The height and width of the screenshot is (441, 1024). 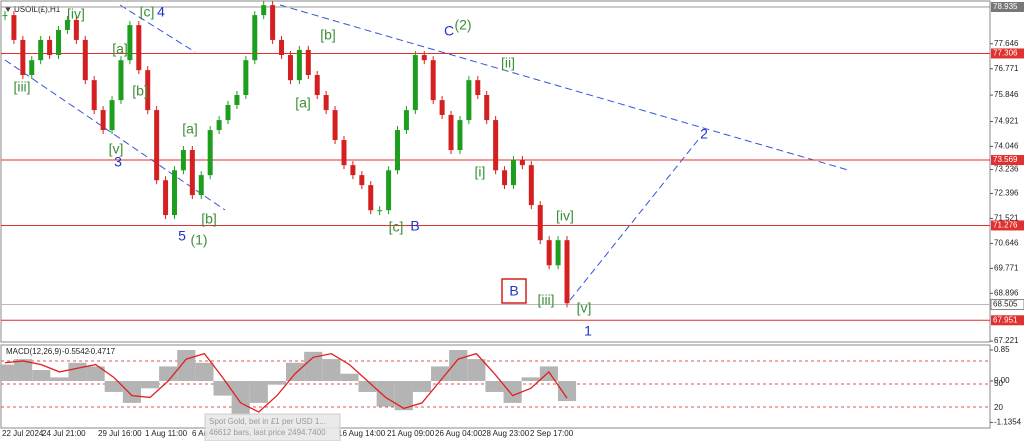 What do you see at coordinates (508, 63) in the screenshot?
I see `wave-label: [ii]` at bounding box center [508, 63].